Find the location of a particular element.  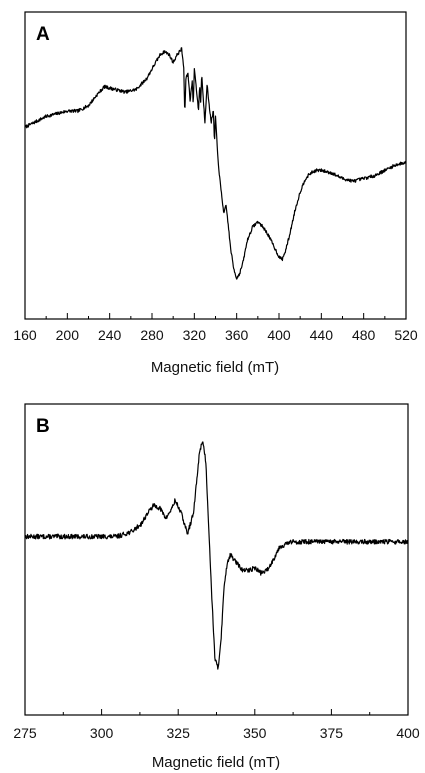

x-ticks-b: 275 300 325 350 375 400 is located at coordinates (216, 725).